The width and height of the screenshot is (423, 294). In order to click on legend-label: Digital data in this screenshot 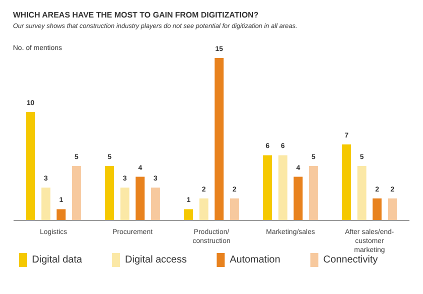, I will do `click(57, 260)`.